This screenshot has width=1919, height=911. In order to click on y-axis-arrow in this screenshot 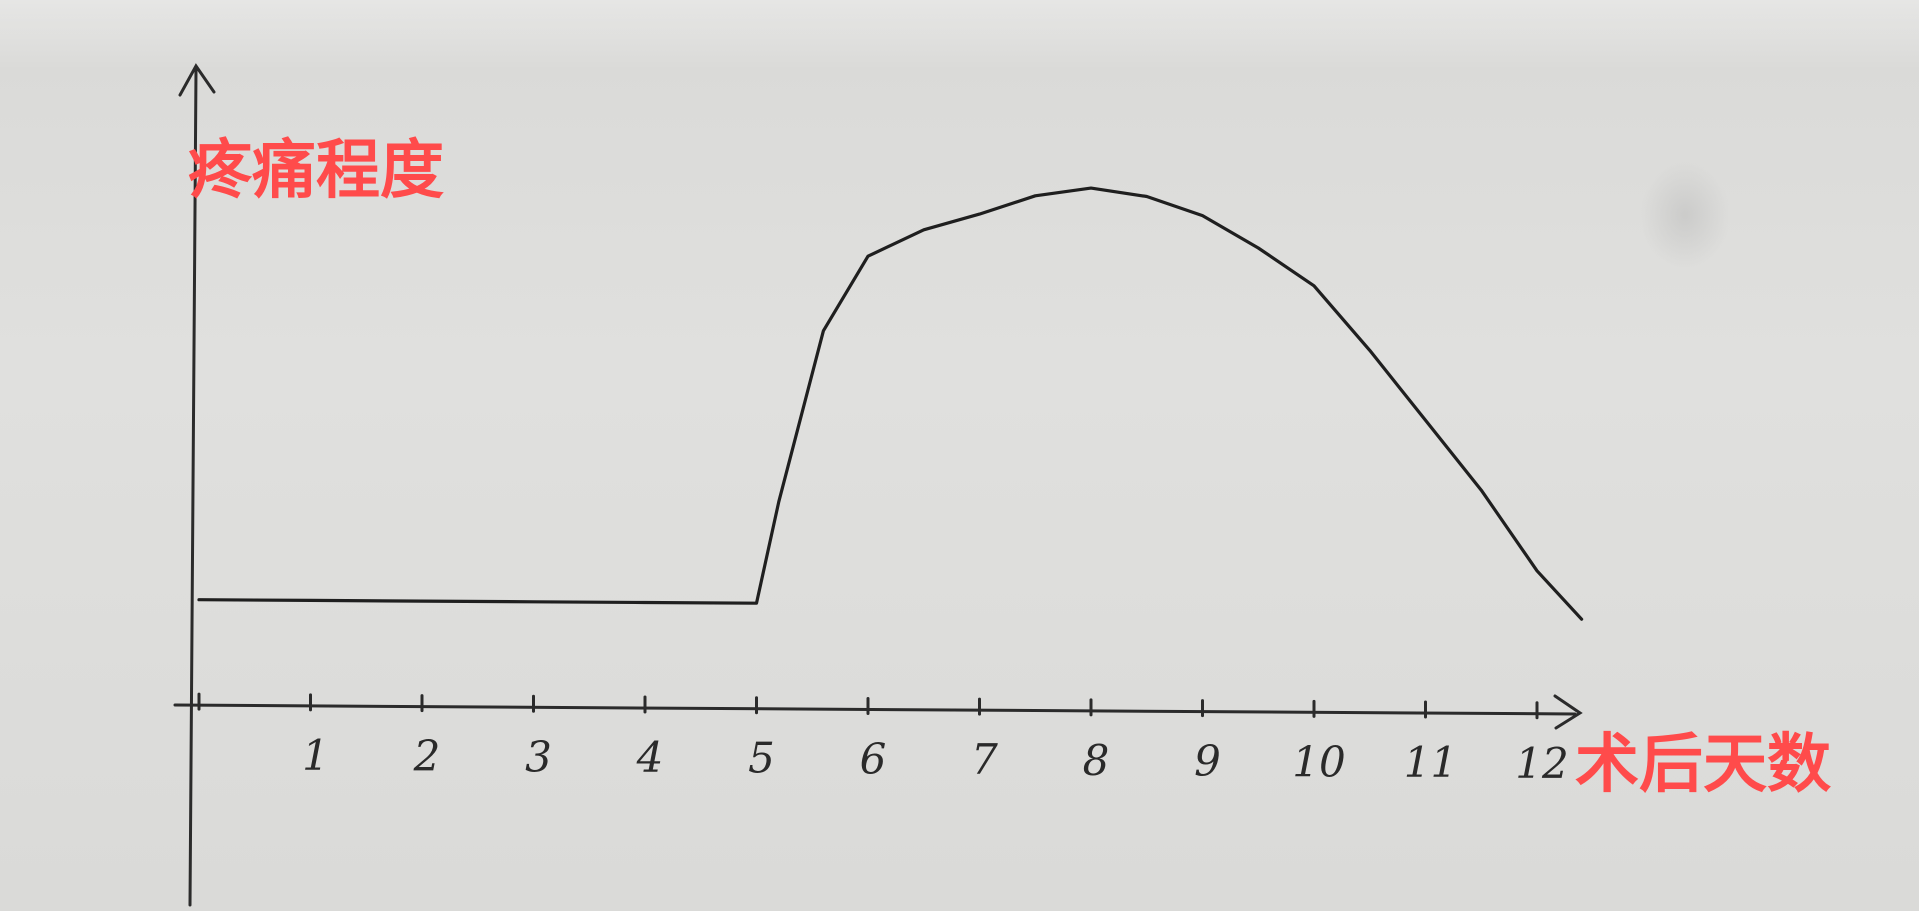, I will do `click(197, 80)`.